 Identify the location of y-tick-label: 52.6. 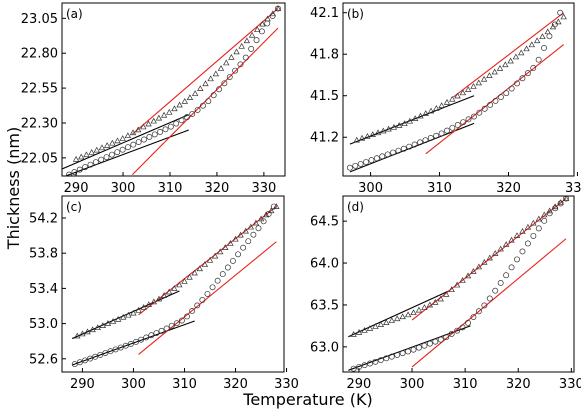
(43, 359).